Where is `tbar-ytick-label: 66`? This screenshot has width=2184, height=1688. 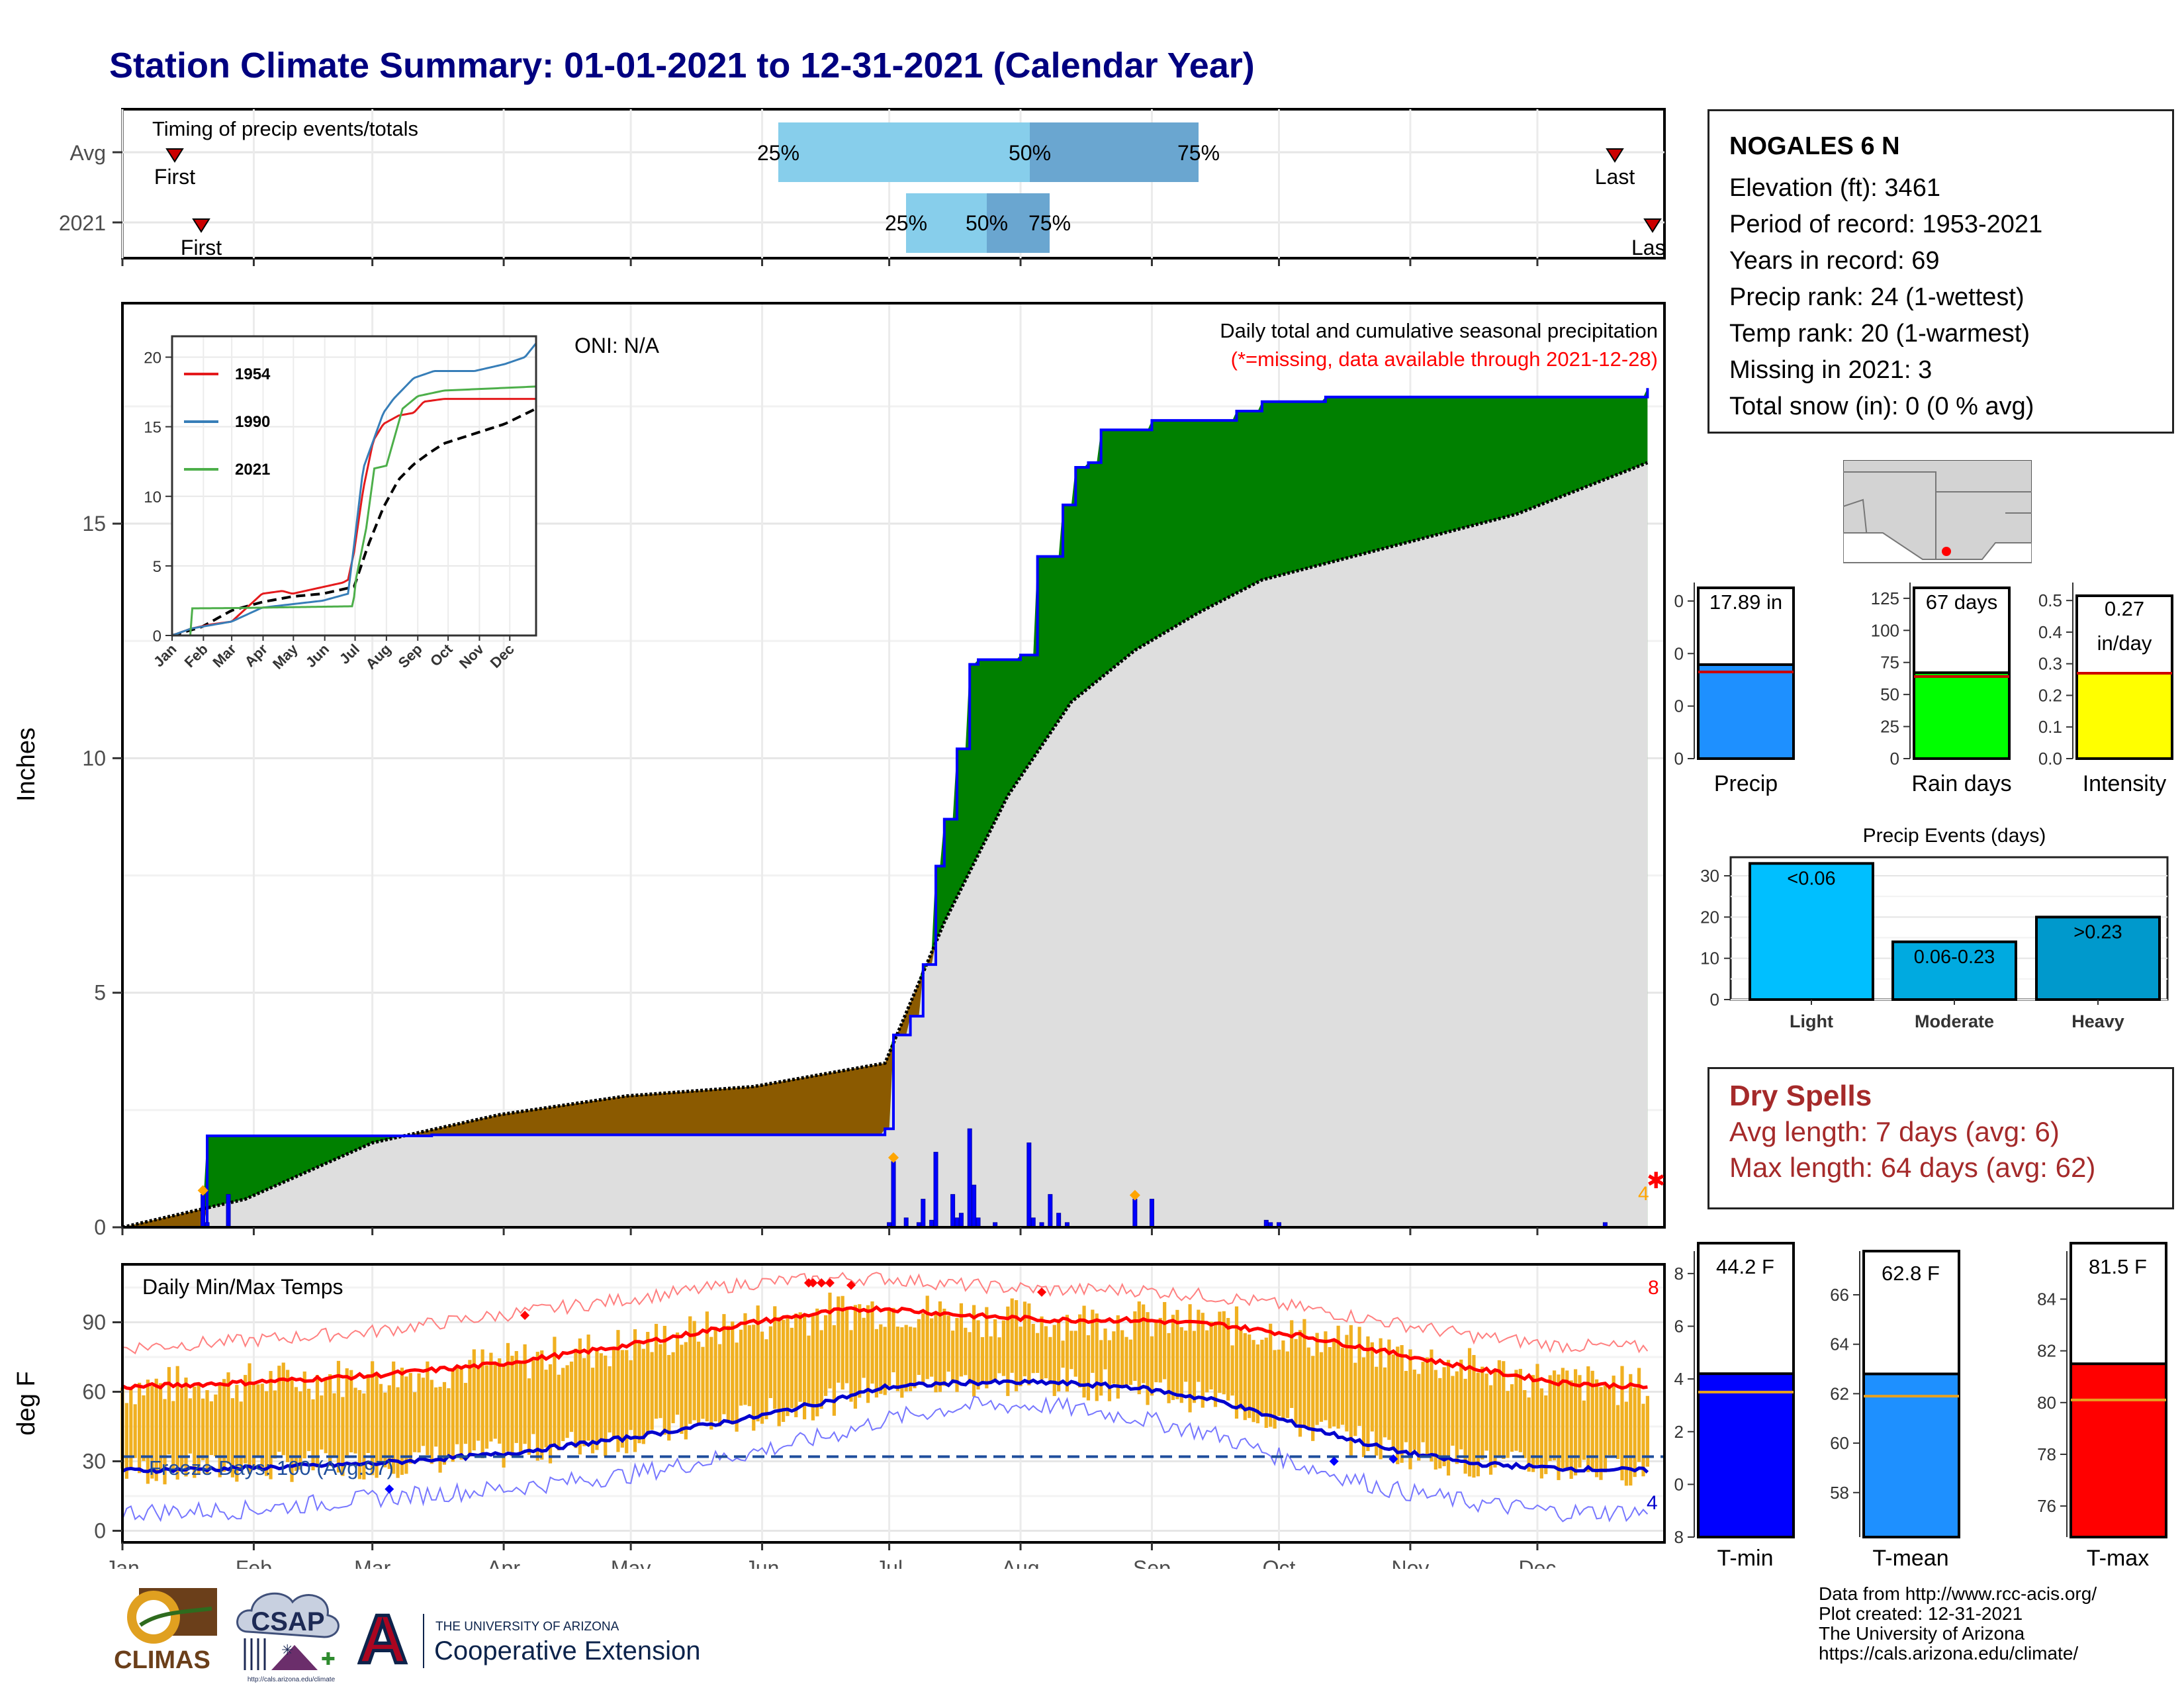 tbar-ytick-label: 66 is located at coordinates (1840, 1295).